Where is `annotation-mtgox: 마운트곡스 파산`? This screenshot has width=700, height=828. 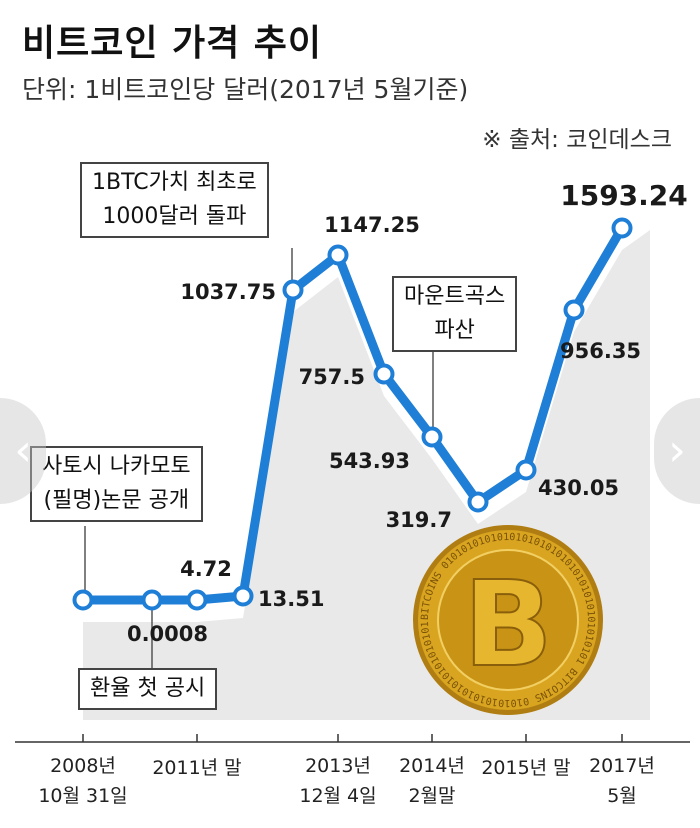 annotation-mtgox: 마운트곡스 파산 is located at coordinates (455, 314).